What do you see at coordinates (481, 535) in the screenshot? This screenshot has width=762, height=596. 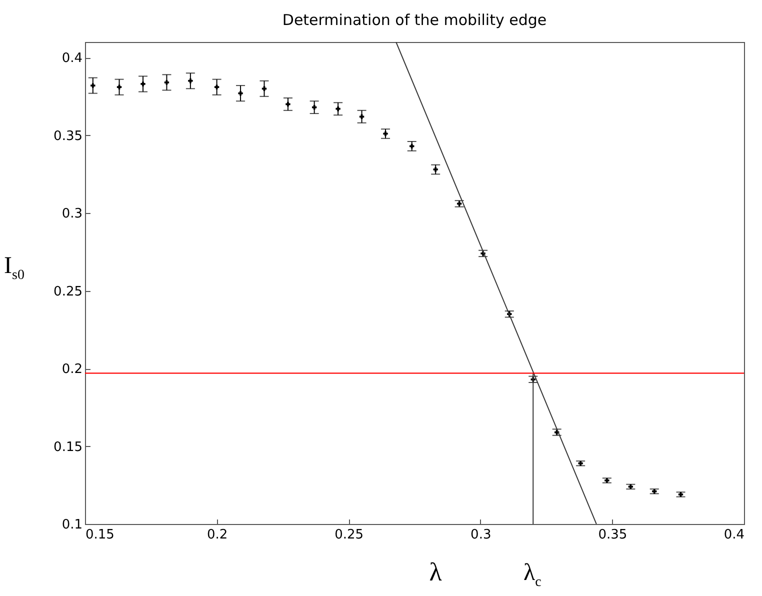 I see `x-tick-label: 0.3` at bounding box center [481, 535].